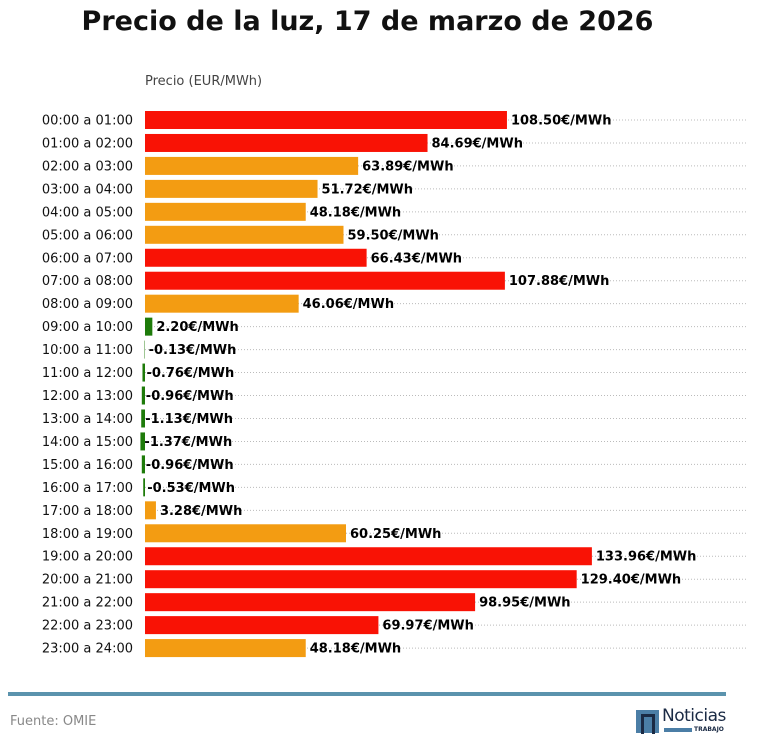 This screenshot has width=758, height=755. I want to click on value-label: 66.43€/MWh, so click(416, 258).